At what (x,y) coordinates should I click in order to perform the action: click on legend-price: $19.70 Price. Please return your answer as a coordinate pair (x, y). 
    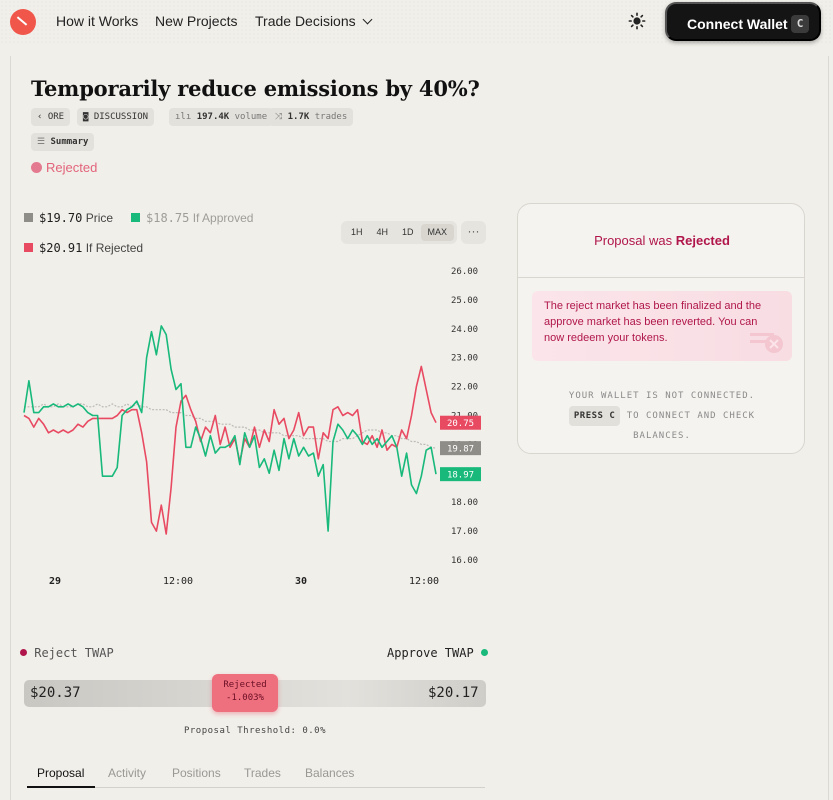
    Looking at the image, I should click on (68, 218).